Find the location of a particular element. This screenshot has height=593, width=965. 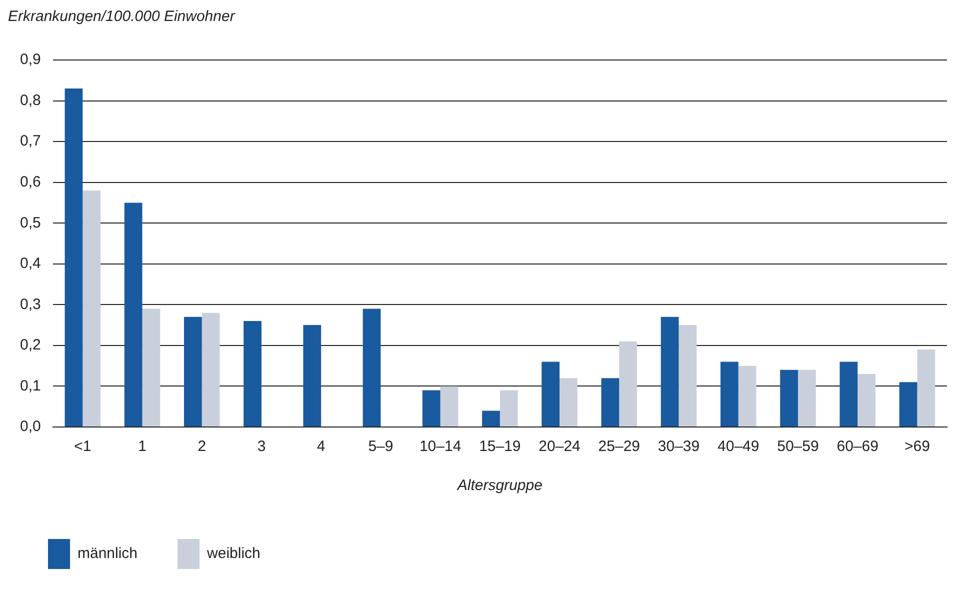

legend-label: weiblich is located at coordinates (233, 553).